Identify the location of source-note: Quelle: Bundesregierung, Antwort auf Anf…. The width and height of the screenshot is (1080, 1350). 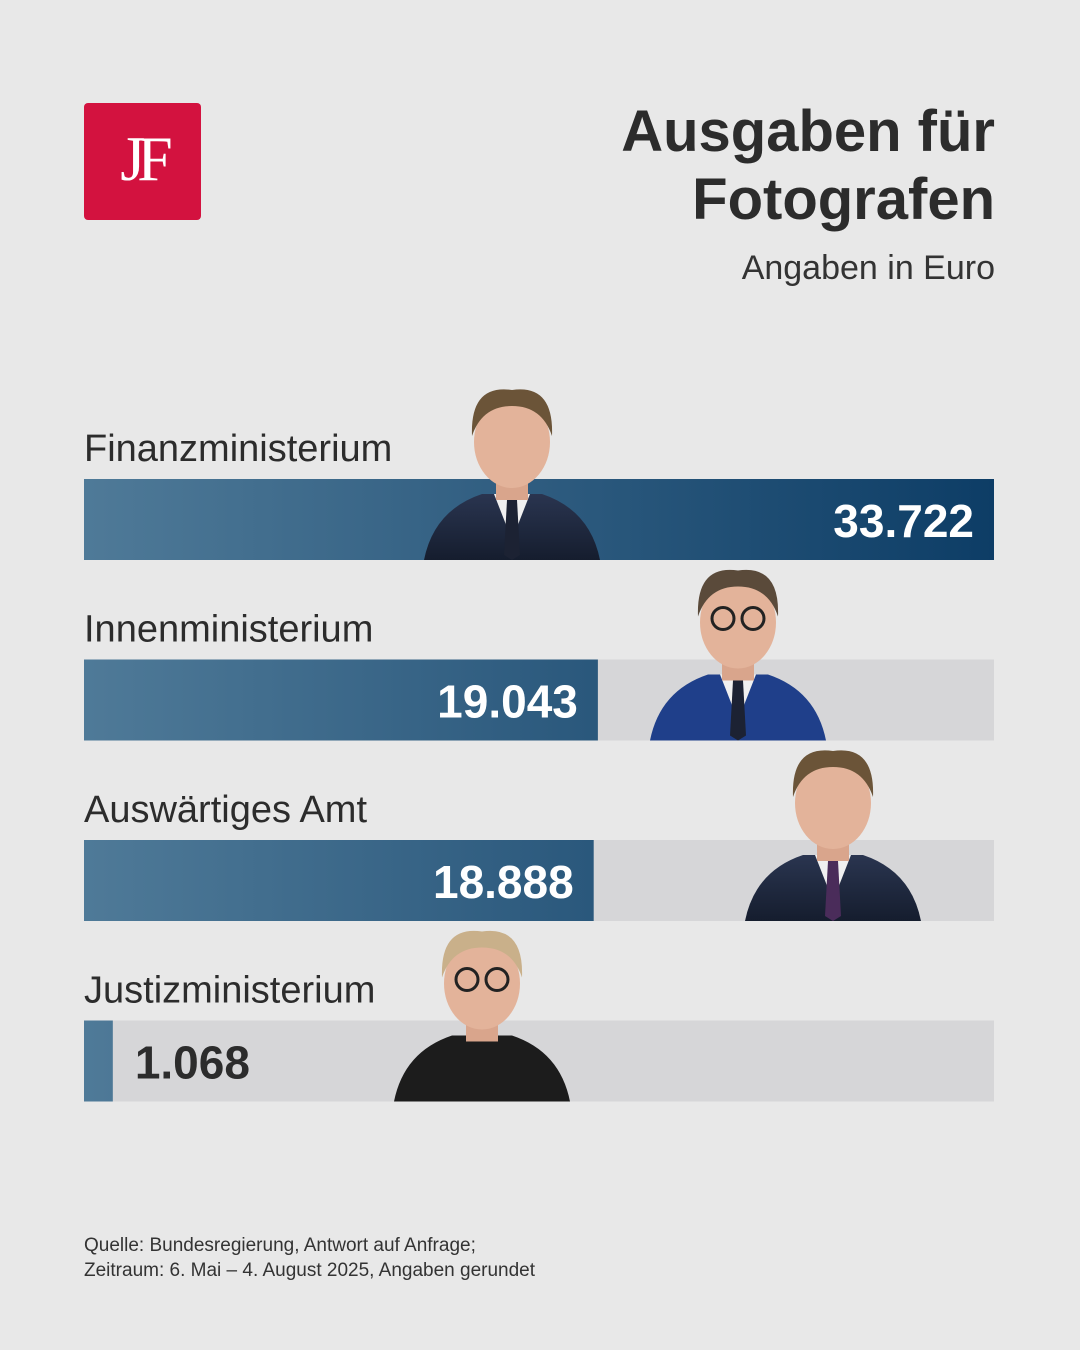
(434, 1258).